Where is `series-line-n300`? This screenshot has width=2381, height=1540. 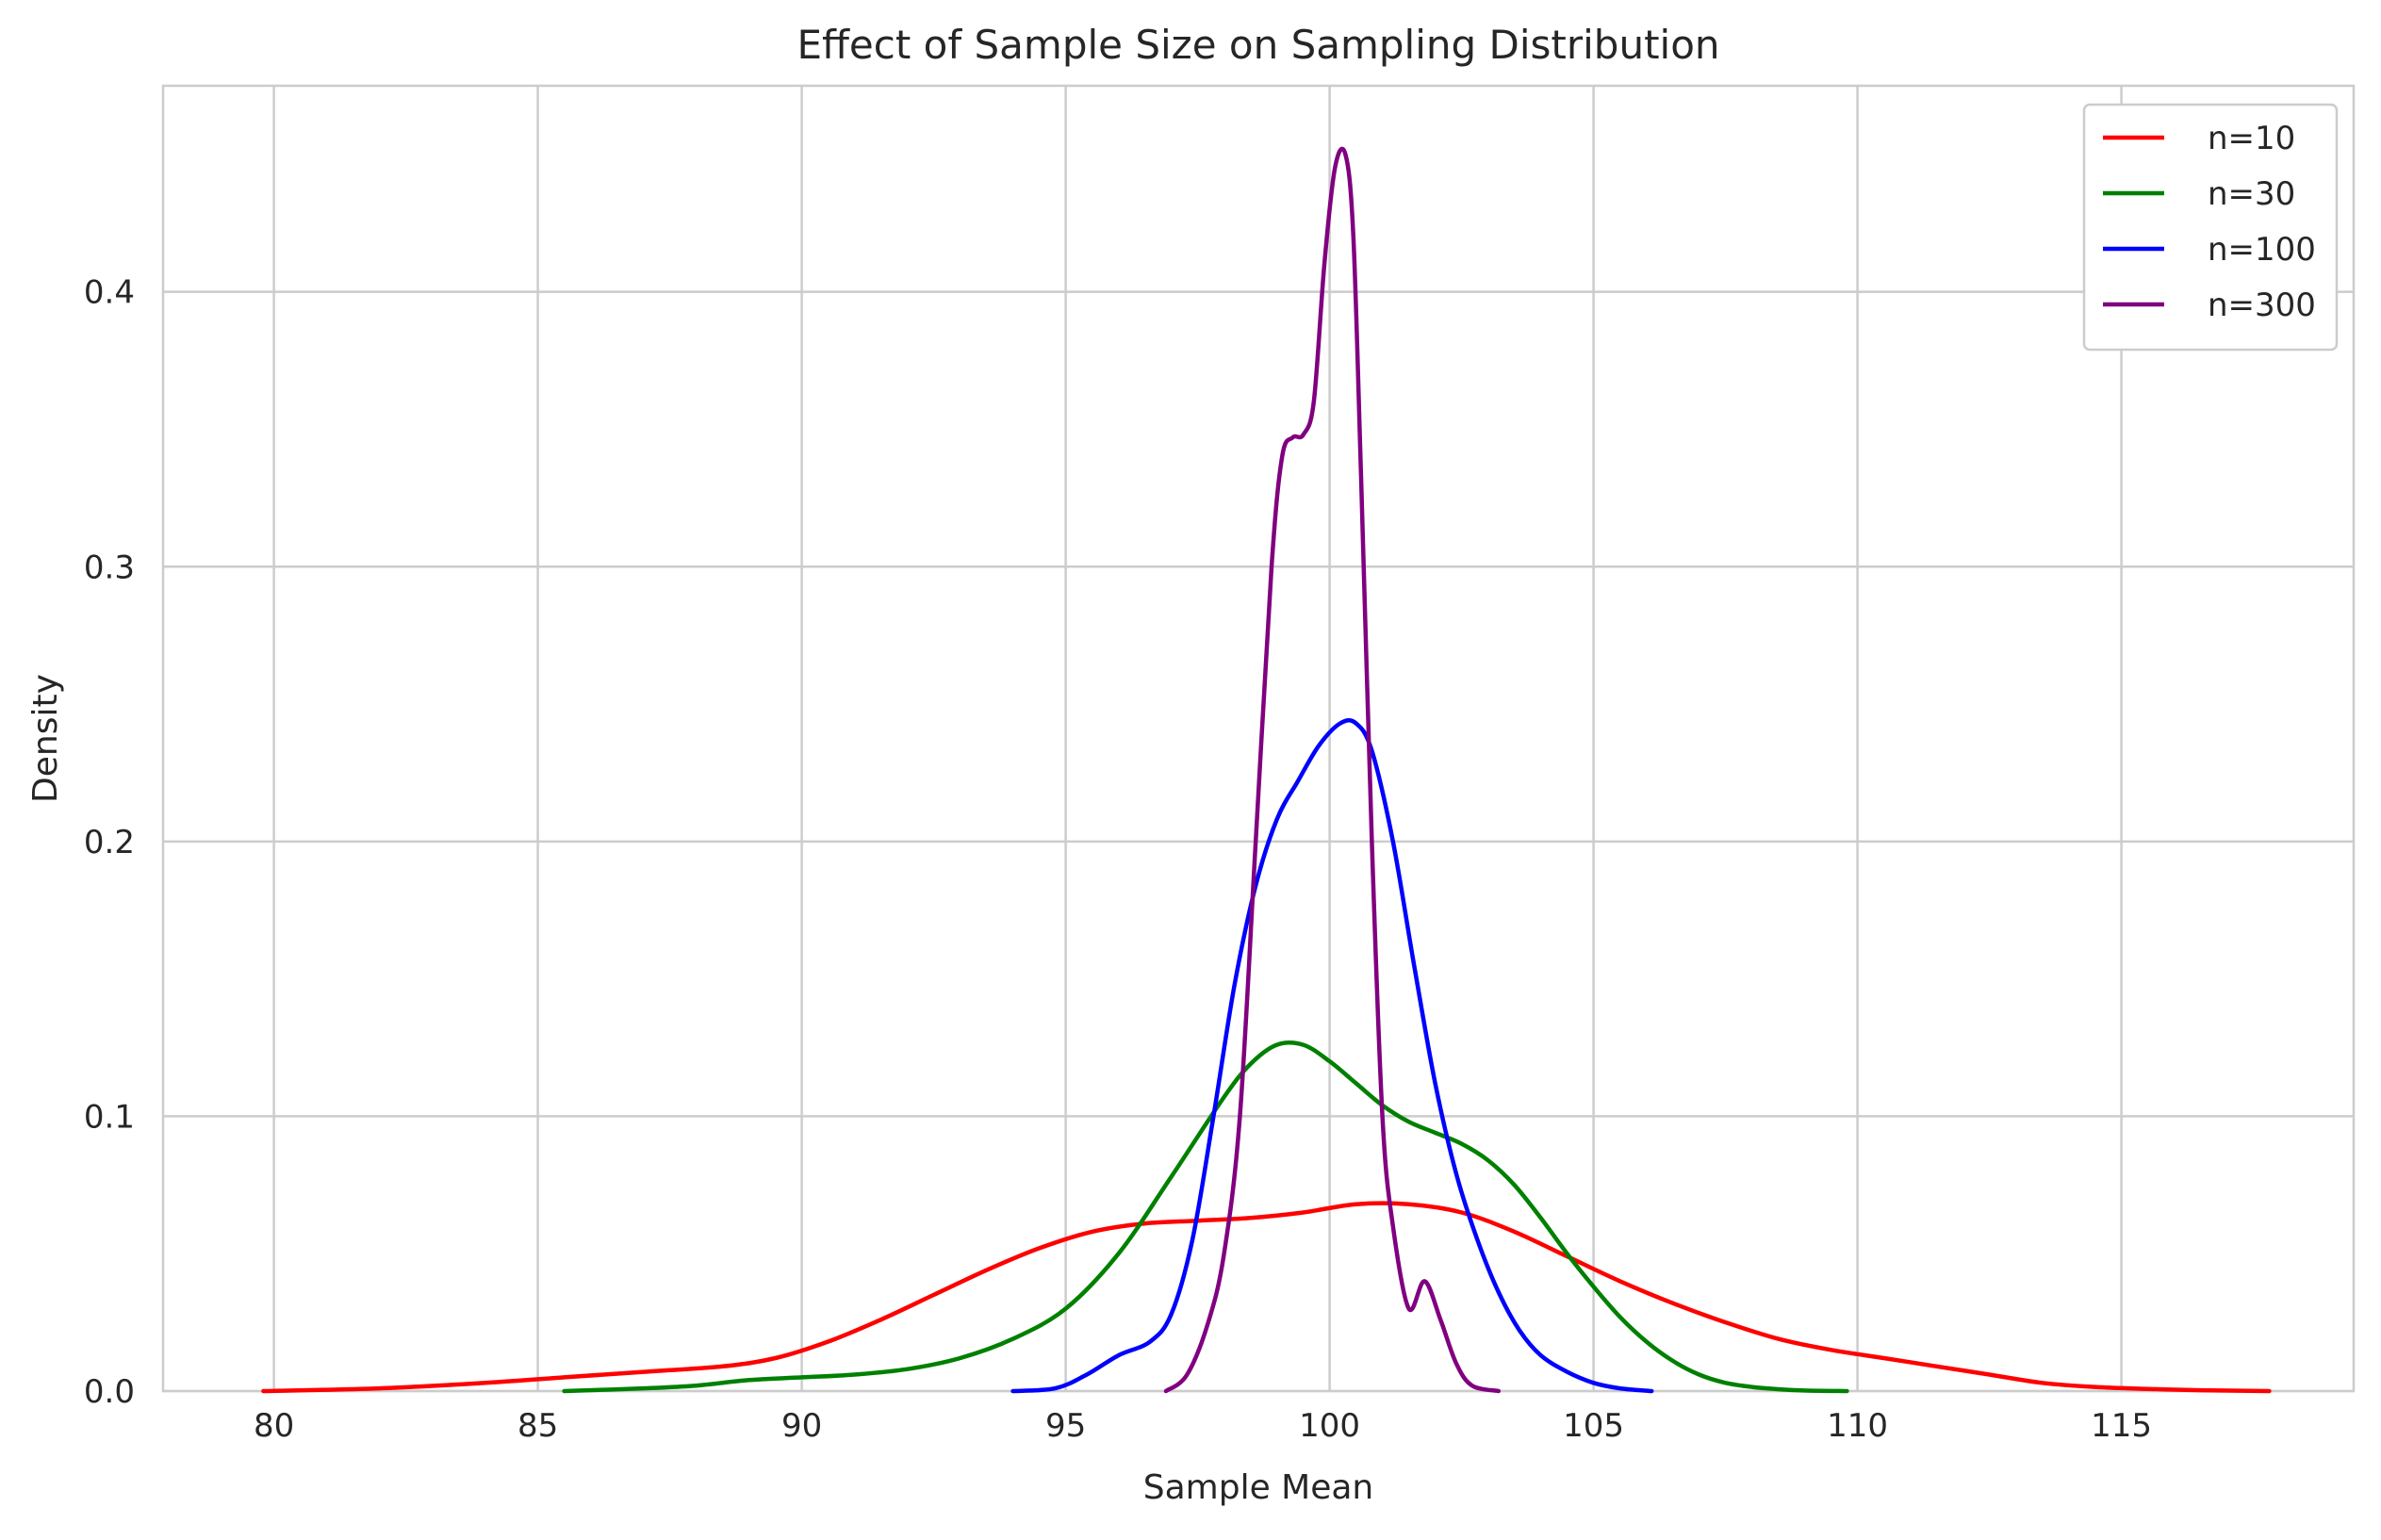
series-line-n300 is located at coordinates (1332, 770).